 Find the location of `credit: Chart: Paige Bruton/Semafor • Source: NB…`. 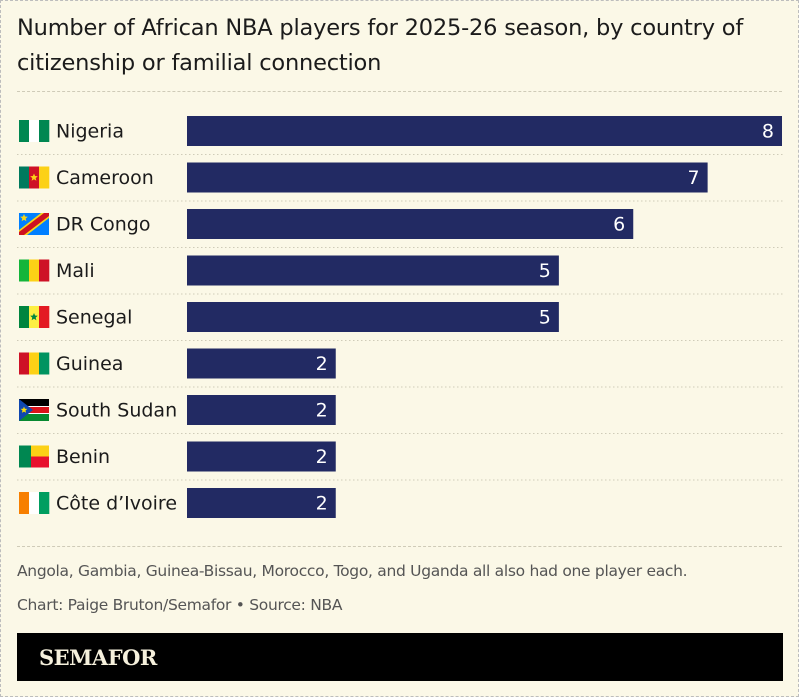

credit: Chart: Paige Bruton/Semafor • Source: NB… is located at coordinates (180, 605).